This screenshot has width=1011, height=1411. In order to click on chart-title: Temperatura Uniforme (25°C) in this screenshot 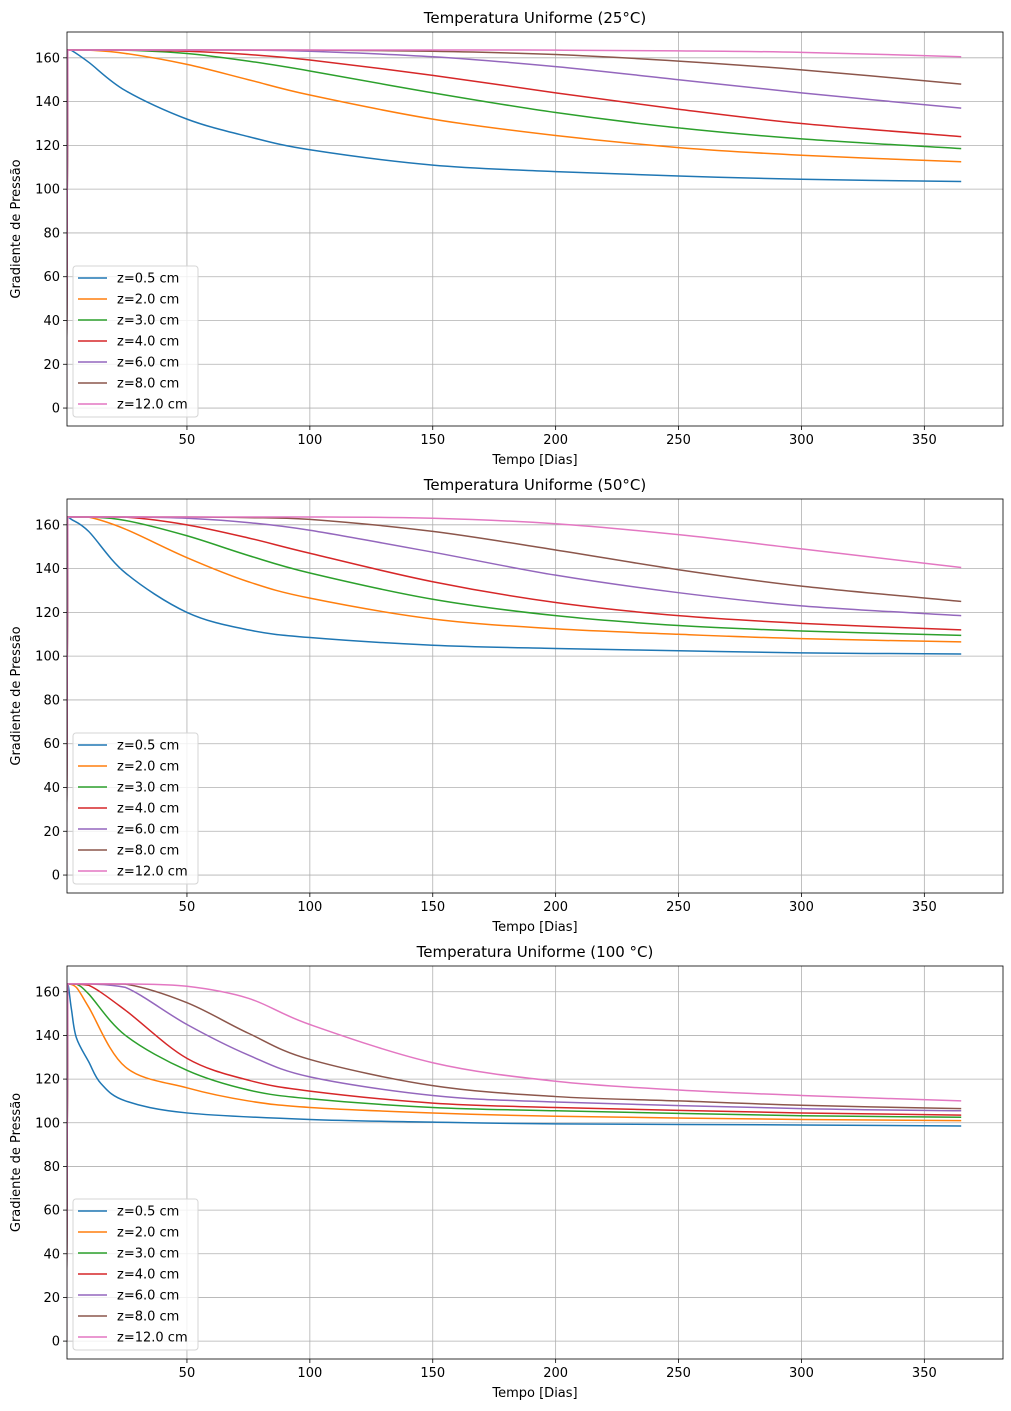, I will do `click(534, 18)`.